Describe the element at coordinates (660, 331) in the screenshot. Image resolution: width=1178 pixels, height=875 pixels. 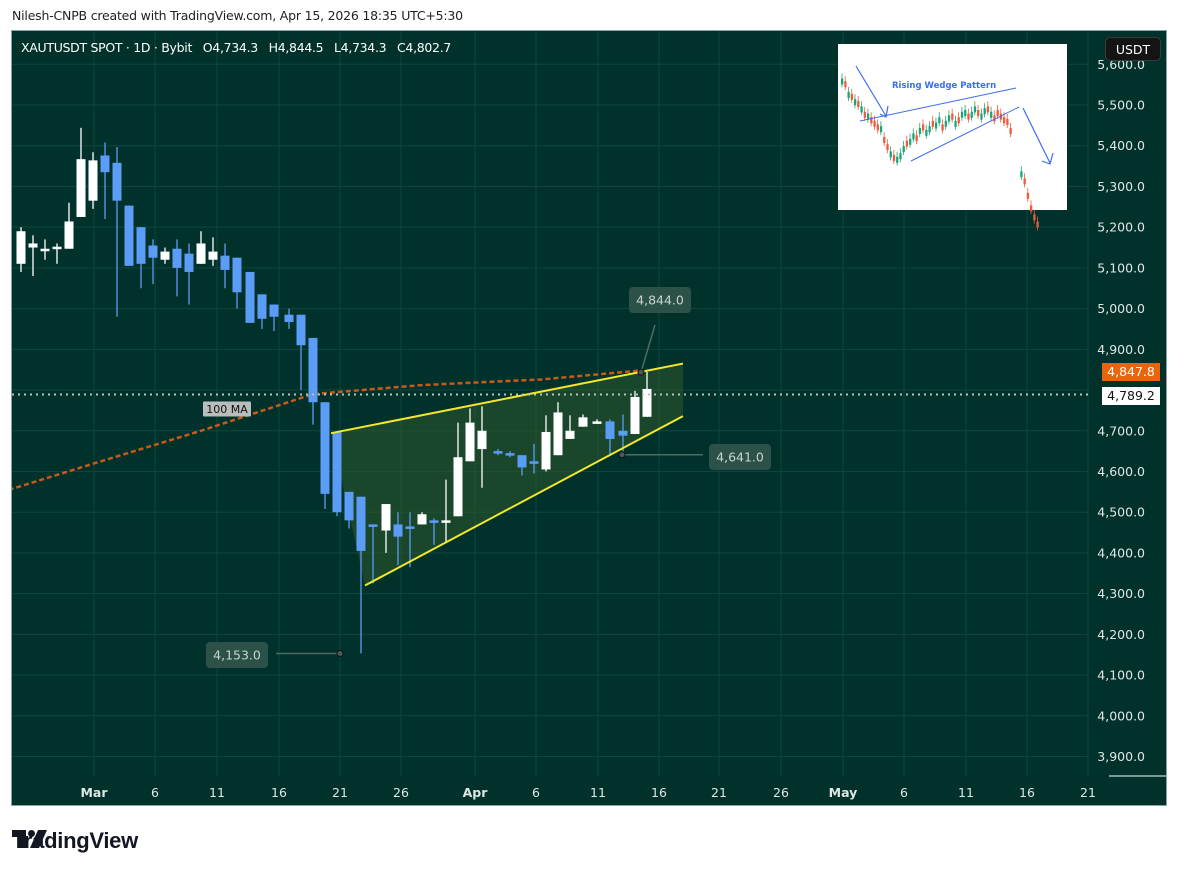
I see `price-annotation: 4,844.0` at that location.